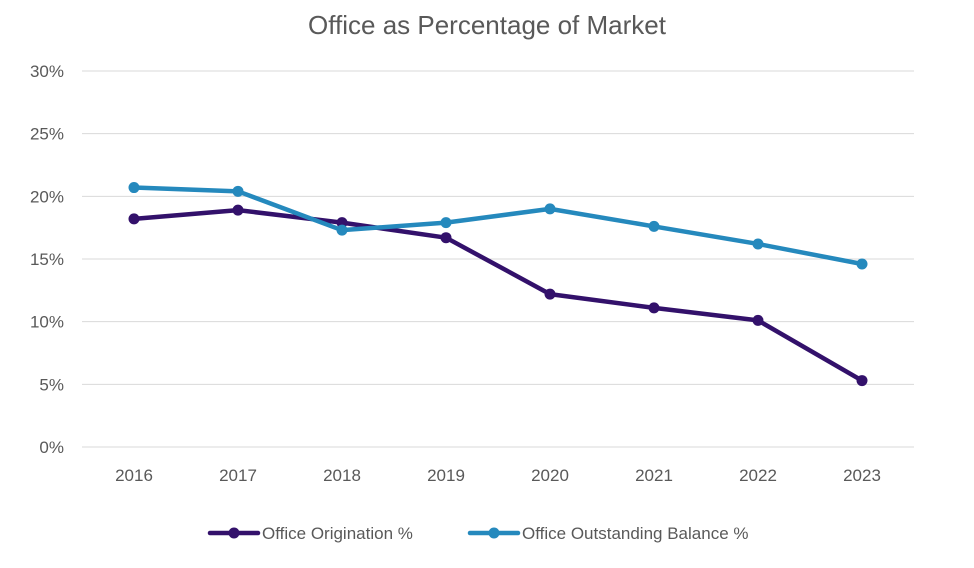  I want to click on x-axis-ticks: 2016 2017 2018 2019 2020 2021 2022 2023, so click(498, 475).